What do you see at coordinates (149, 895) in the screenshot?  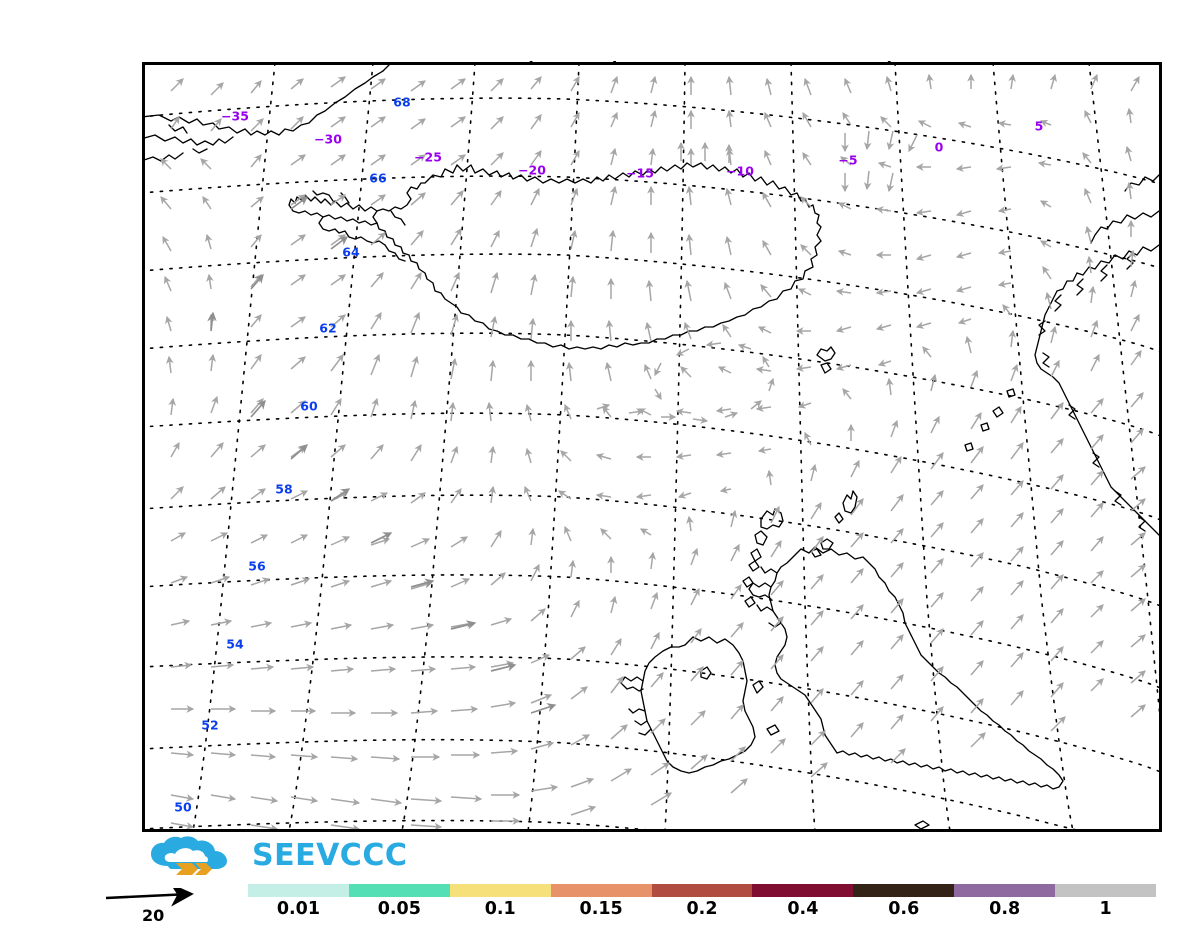 I see `wind-arrow-icon` at bounding box center [149, 895].